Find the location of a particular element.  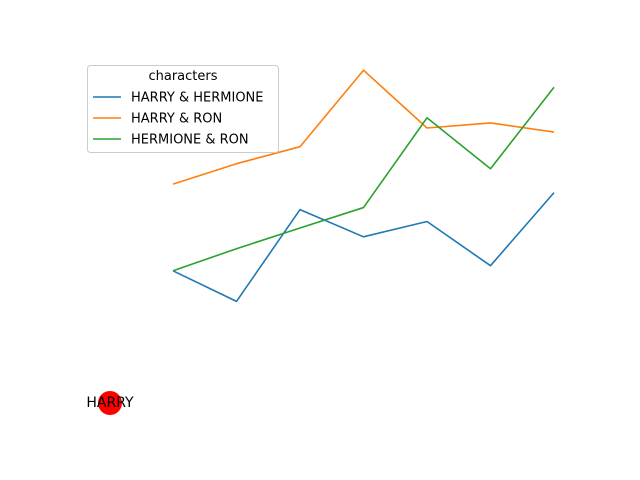

marker-layer: HARRY is located at coordinates (110, 403).